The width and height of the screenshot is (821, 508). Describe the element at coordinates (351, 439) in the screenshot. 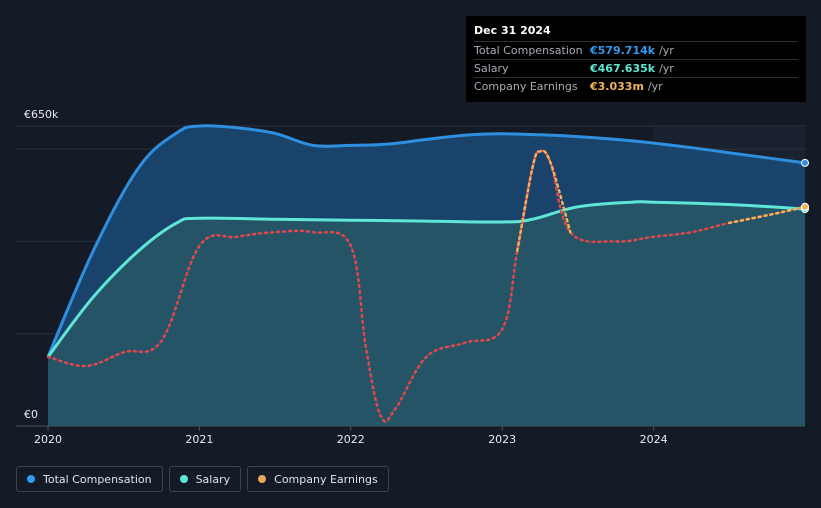

I see `x-tick-label: 2022` at that location.